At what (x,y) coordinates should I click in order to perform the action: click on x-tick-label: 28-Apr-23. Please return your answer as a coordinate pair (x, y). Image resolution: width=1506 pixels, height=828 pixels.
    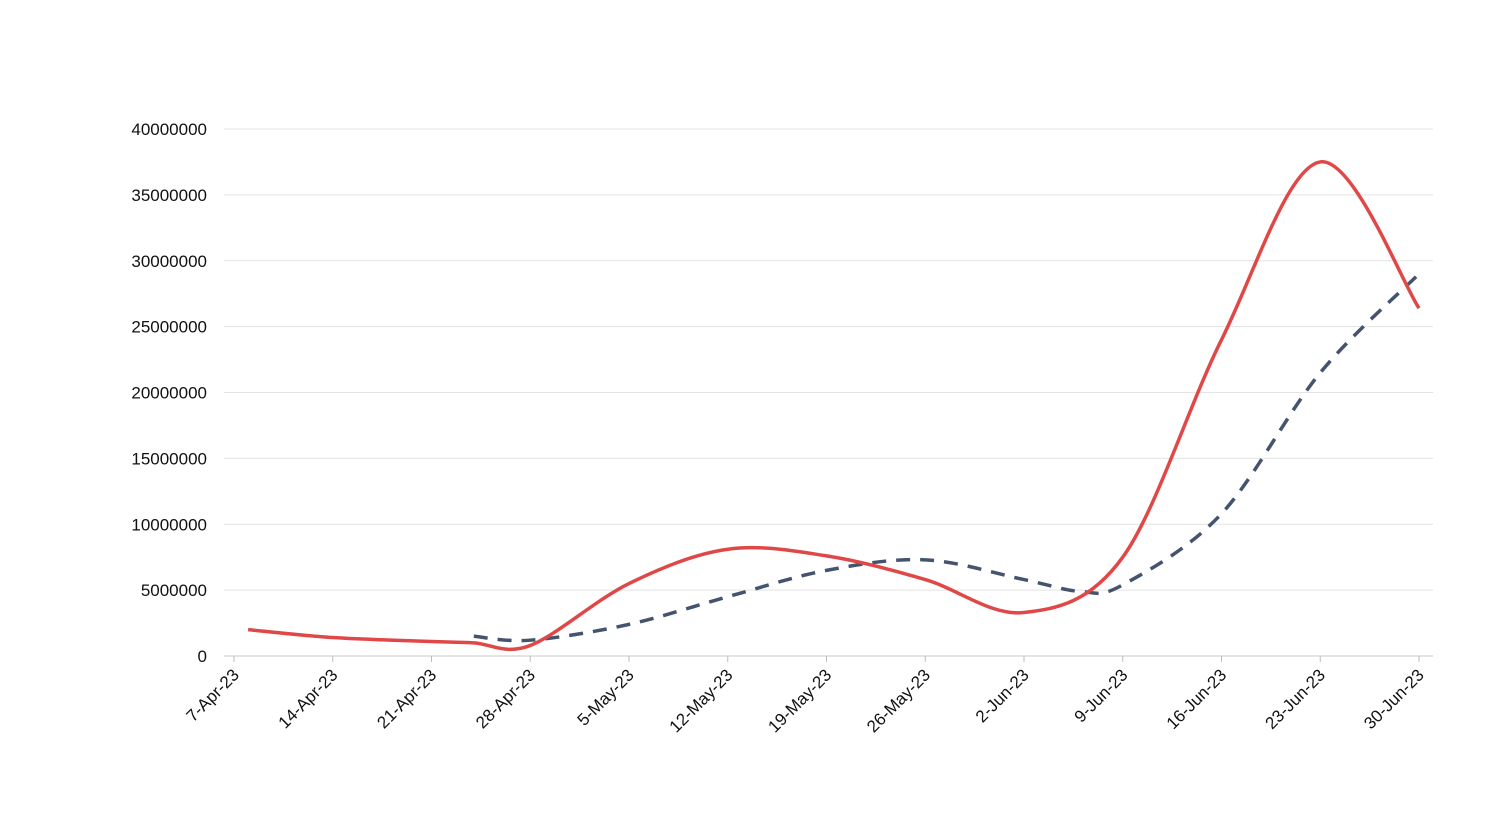
    Looking at the image, I should click on (505, 698).